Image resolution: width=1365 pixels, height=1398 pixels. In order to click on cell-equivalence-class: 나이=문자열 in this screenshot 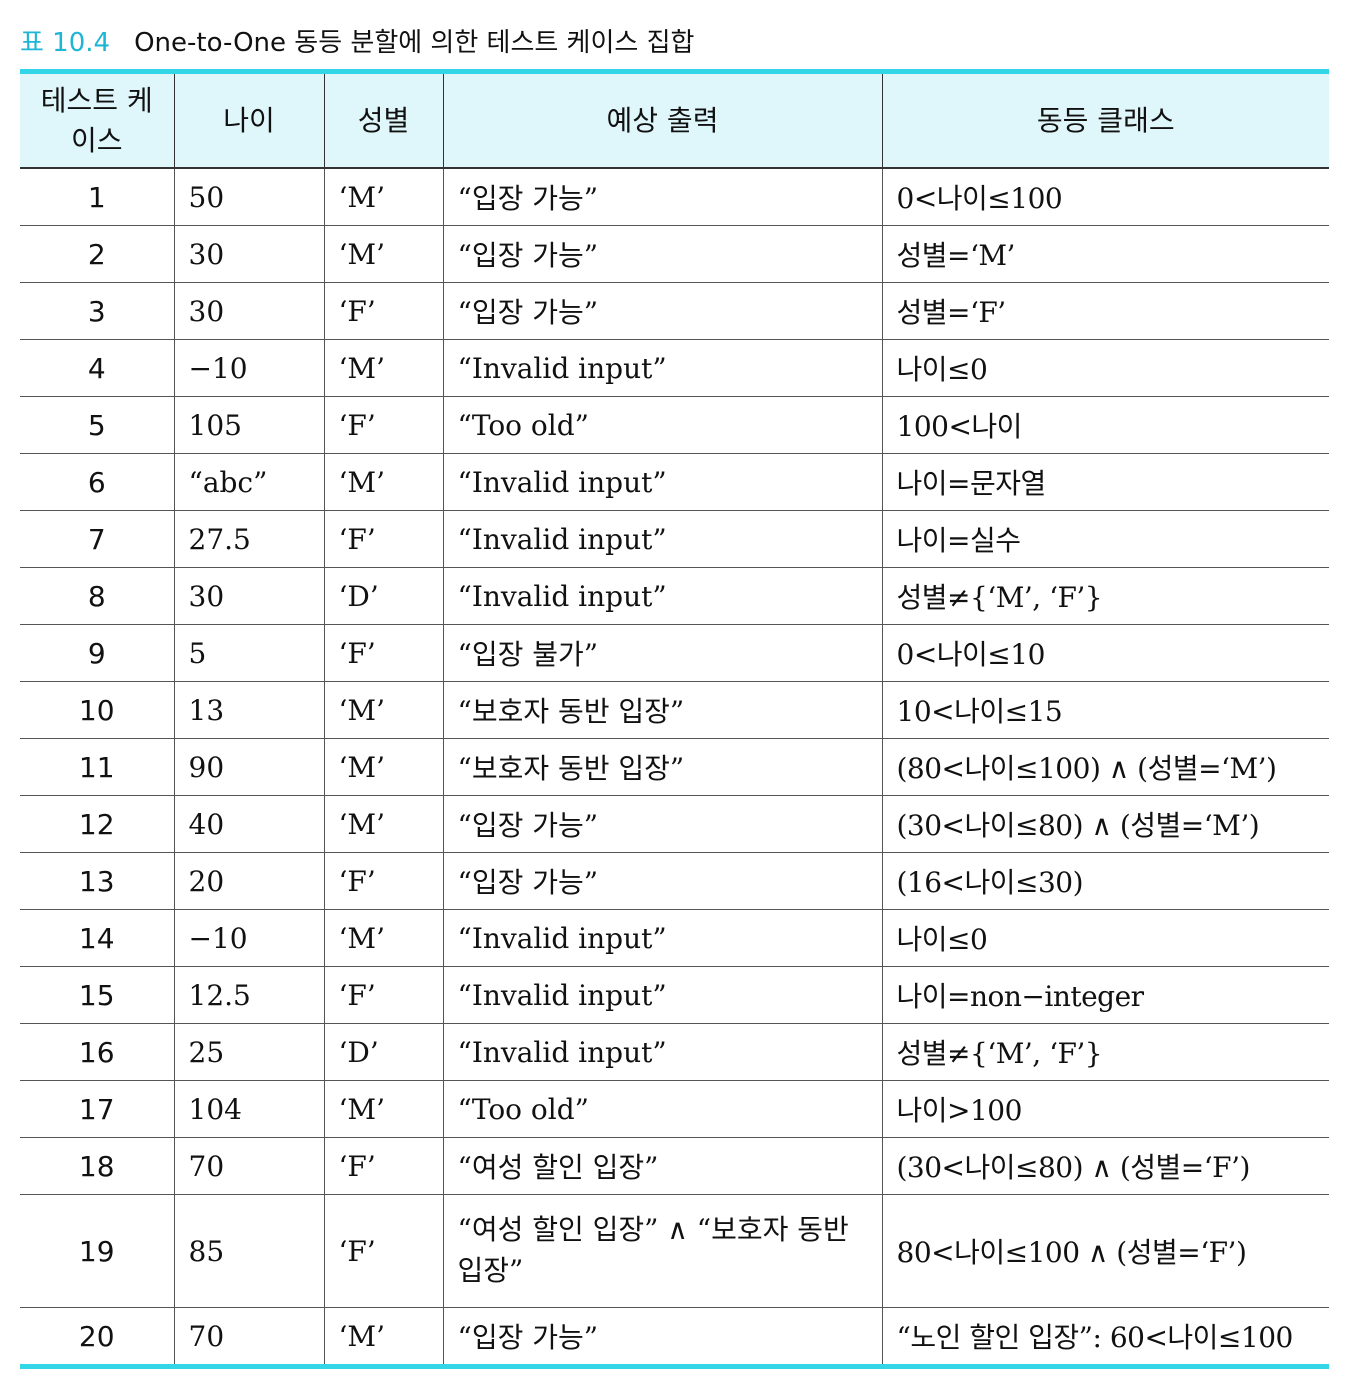, I will do `click(1105, 482)`.